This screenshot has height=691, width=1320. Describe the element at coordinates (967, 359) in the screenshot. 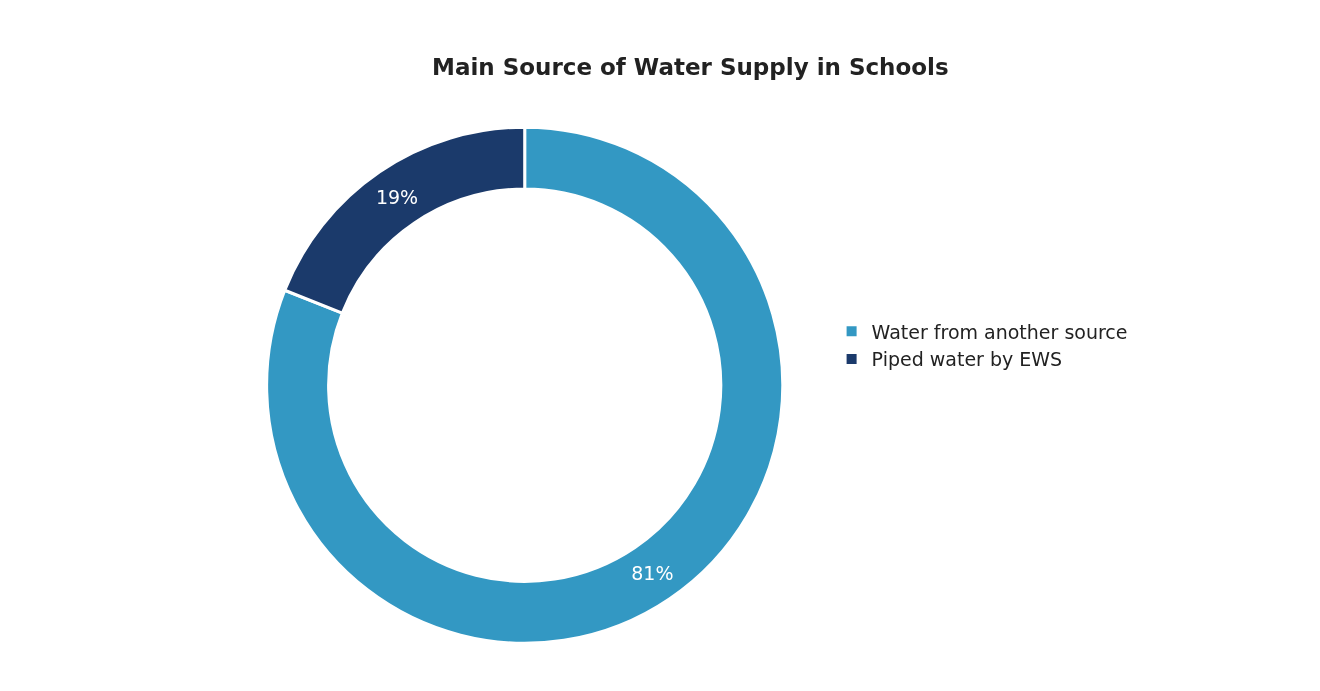

I see `legend-label: Piped water by EWS` at that location.